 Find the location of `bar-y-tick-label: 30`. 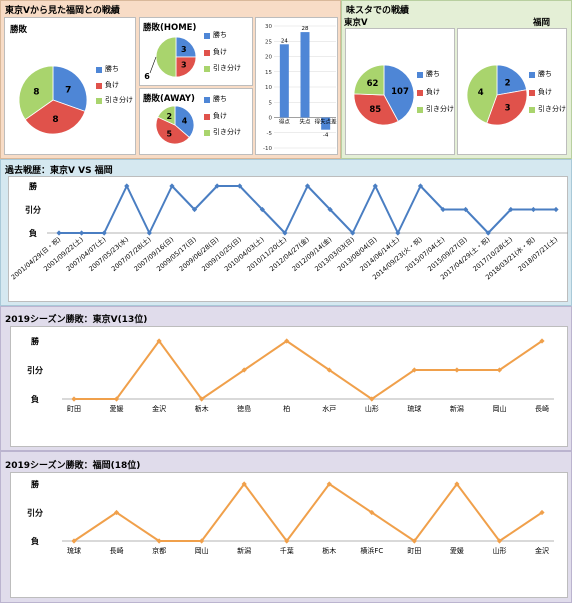

bar-y-tick-label: 30 is located at coordinates (268, 27).